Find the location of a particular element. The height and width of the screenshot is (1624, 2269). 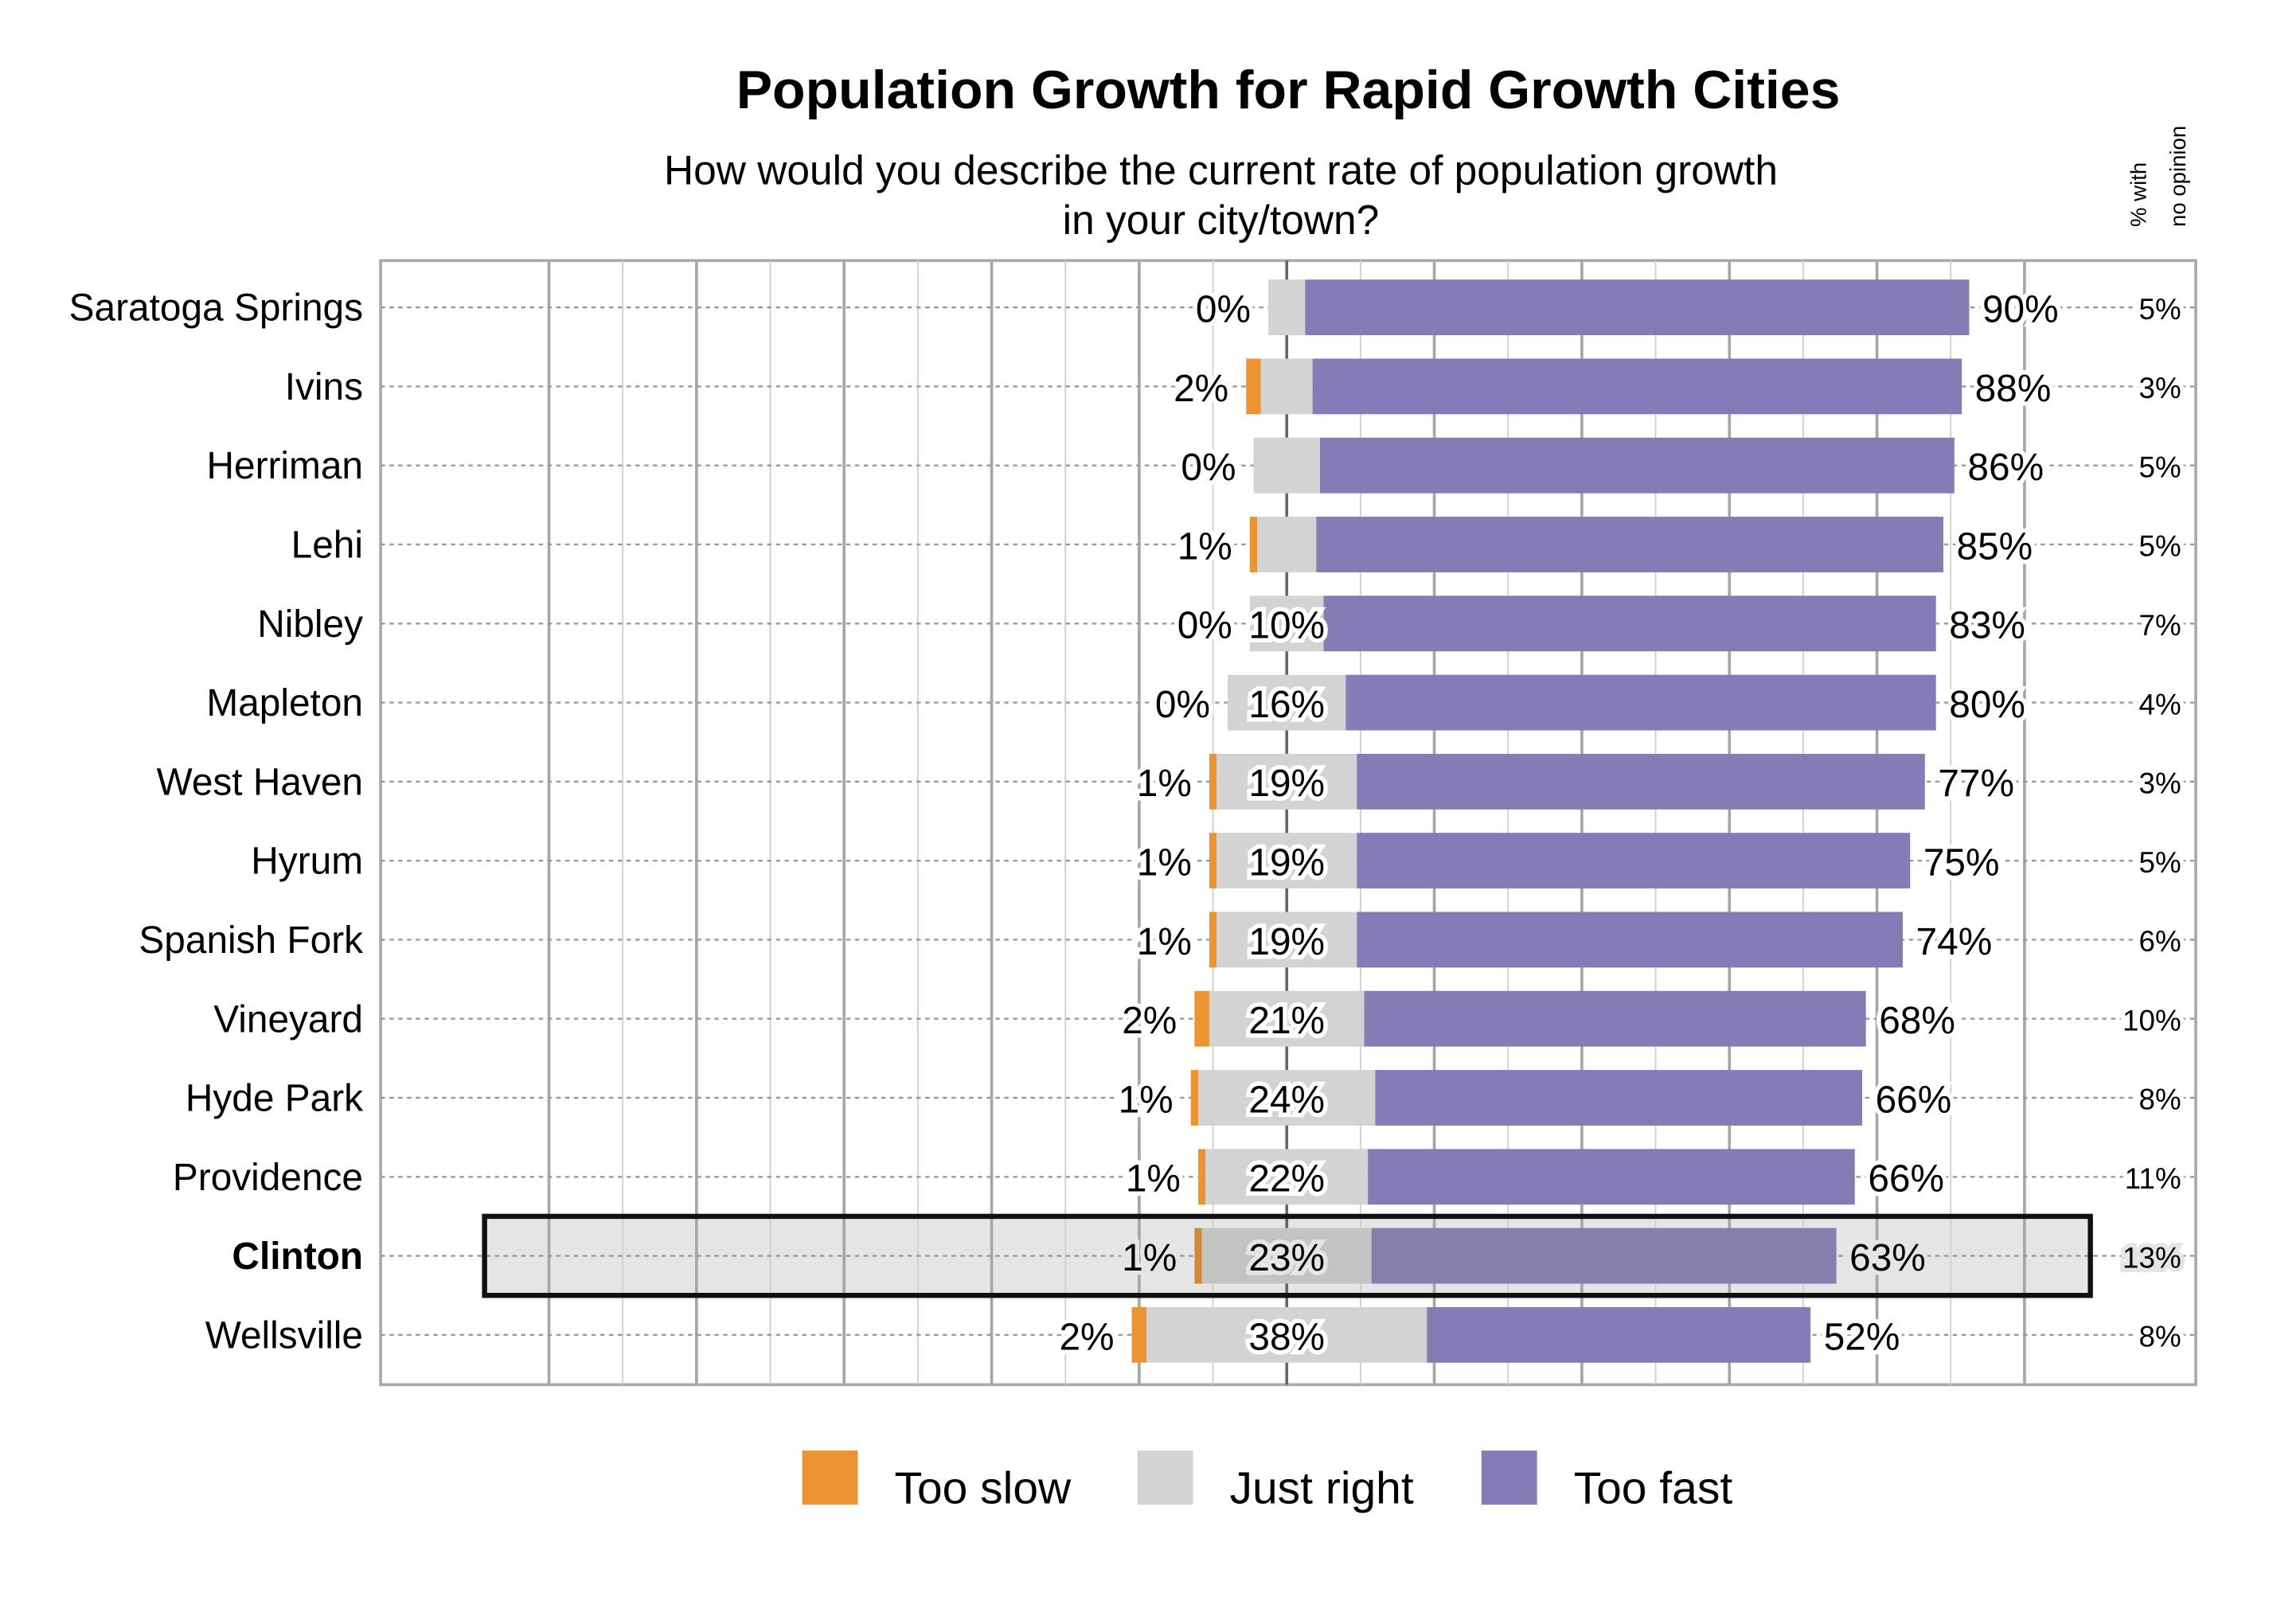

legend-label: Too fast is located at coordinates (1653, 1487).